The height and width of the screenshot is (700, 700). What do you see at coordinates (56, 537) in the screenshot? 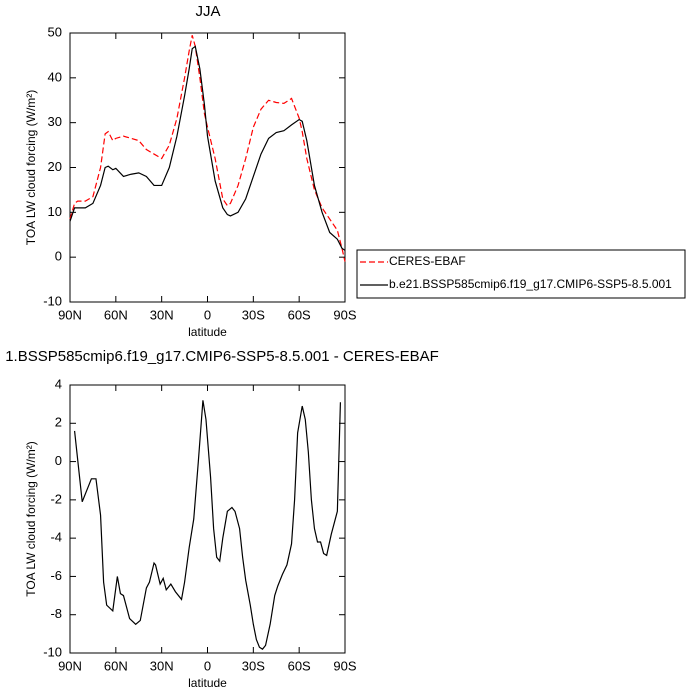
I see `y-tick-label: -4` at bounding box center [56, 537].